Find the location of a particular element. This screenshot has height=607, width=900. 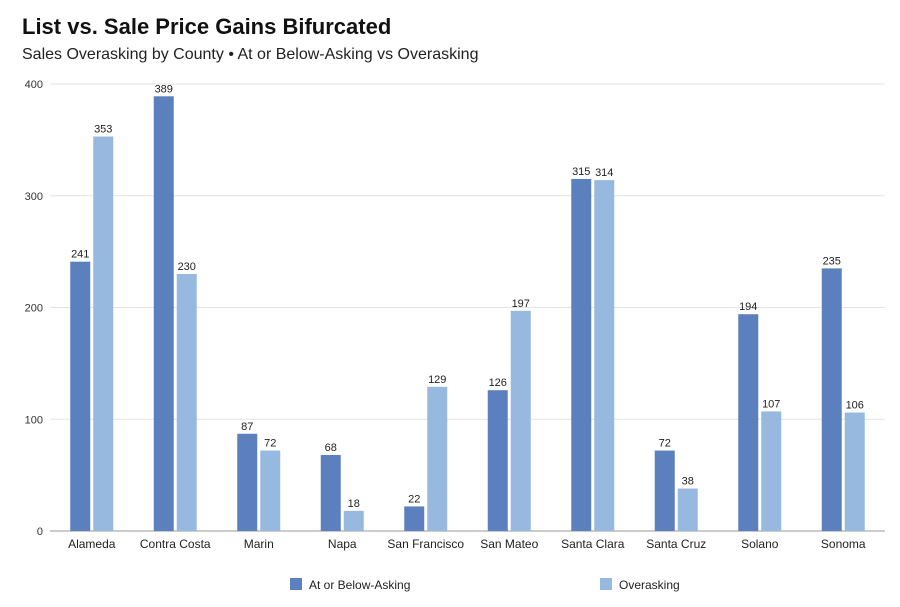

chart-title: List vs. Sale Price Gains Bifurcated is located at coordinates (207, 26).